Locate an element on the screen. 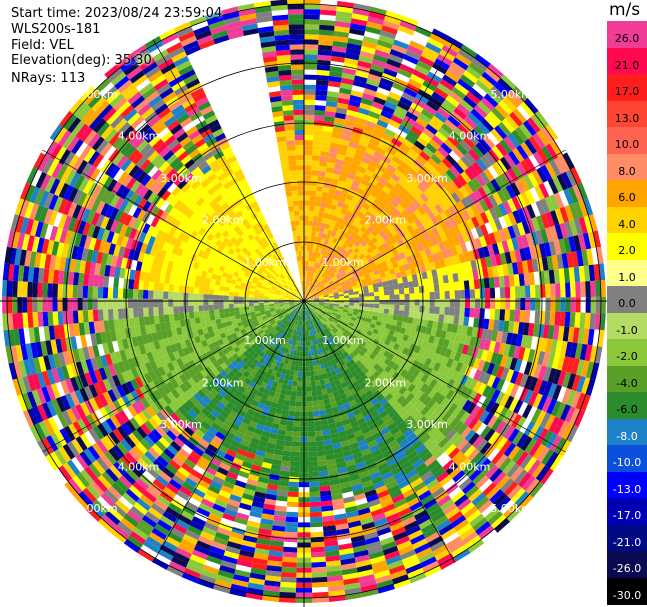 Image resolution: width=647 pixels, height=607 pixels. colorbar-tick-label: 4.0 is located at coordinates (627, 224).